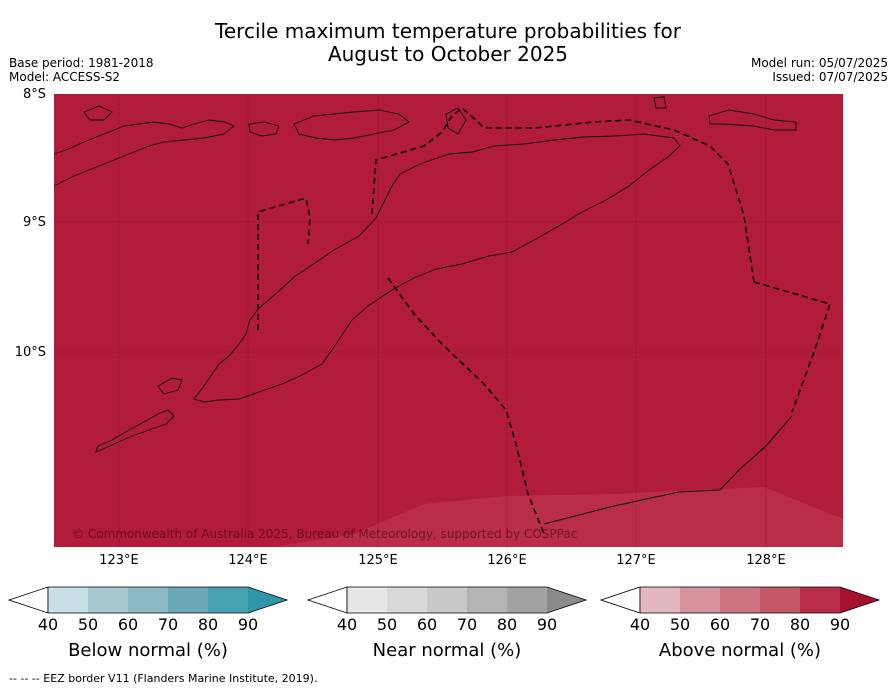  Describe the element at coordinates (636, 560) in the screenshot. I see `lon-label-127e: 127°E` at that location.